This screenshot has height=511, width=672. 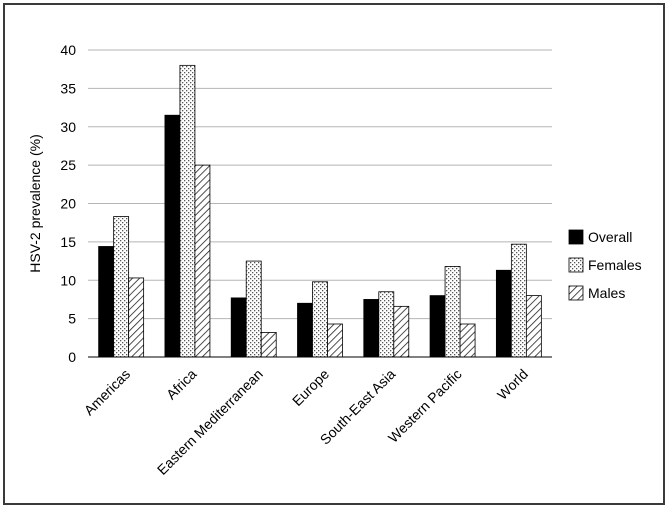 I want to click on legend-label-males: Males, so click(x=606, y=293).